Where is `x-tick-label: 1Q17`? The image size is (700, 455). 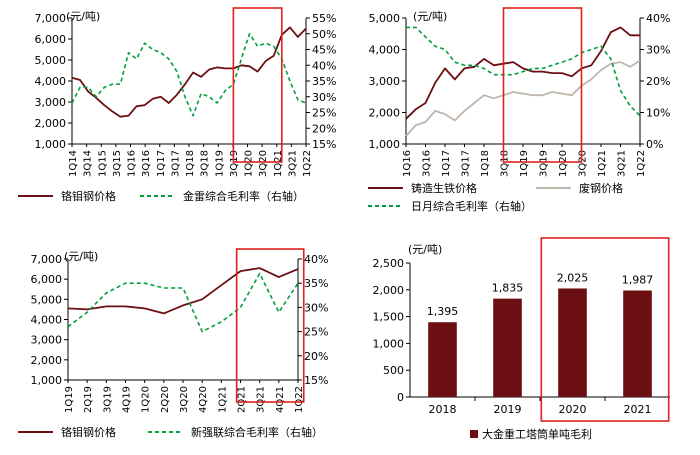
x-tick-label: 1Q17 is located at coordinates (161, 163).